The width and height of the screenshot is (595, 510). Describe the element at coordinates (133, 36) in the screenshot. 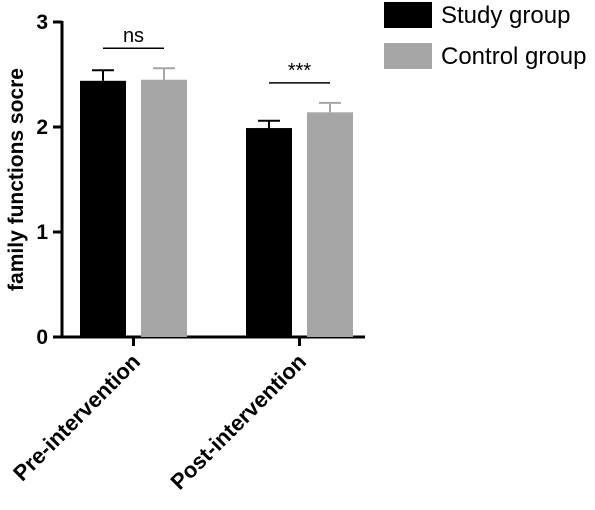

I see `significance-label: ns` at that location.